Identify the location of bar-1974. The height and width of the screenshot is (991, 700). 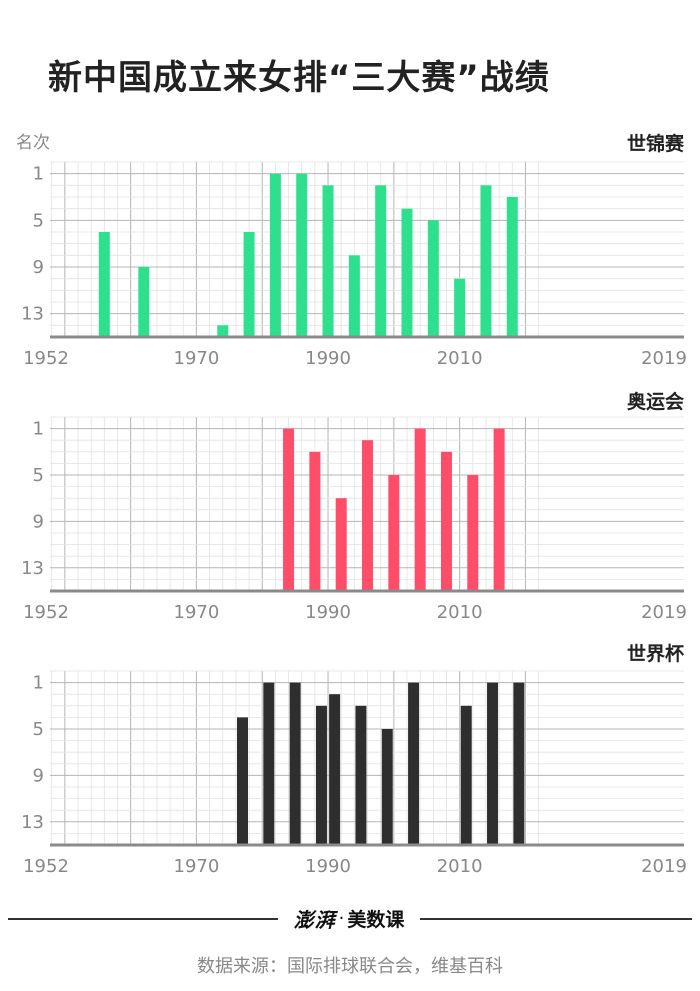
(223, 331).